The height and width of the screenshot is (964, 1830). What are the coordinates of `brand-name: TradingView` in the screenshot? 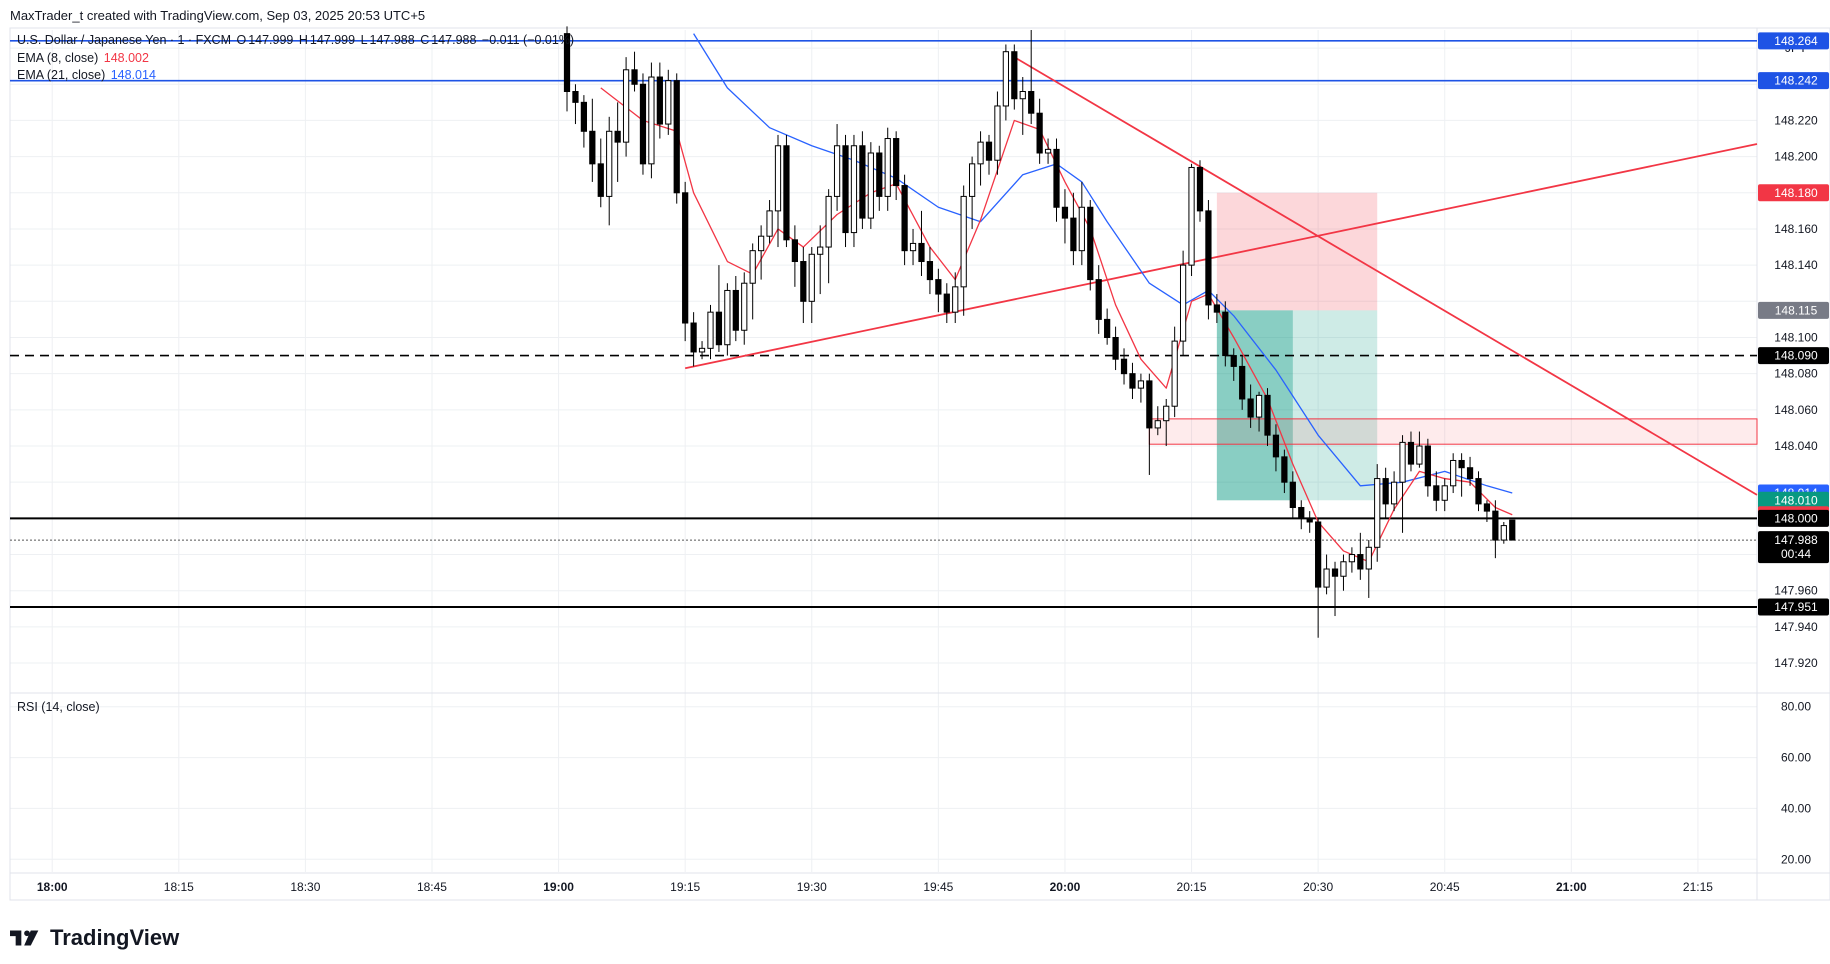 It's located at (115, 937).